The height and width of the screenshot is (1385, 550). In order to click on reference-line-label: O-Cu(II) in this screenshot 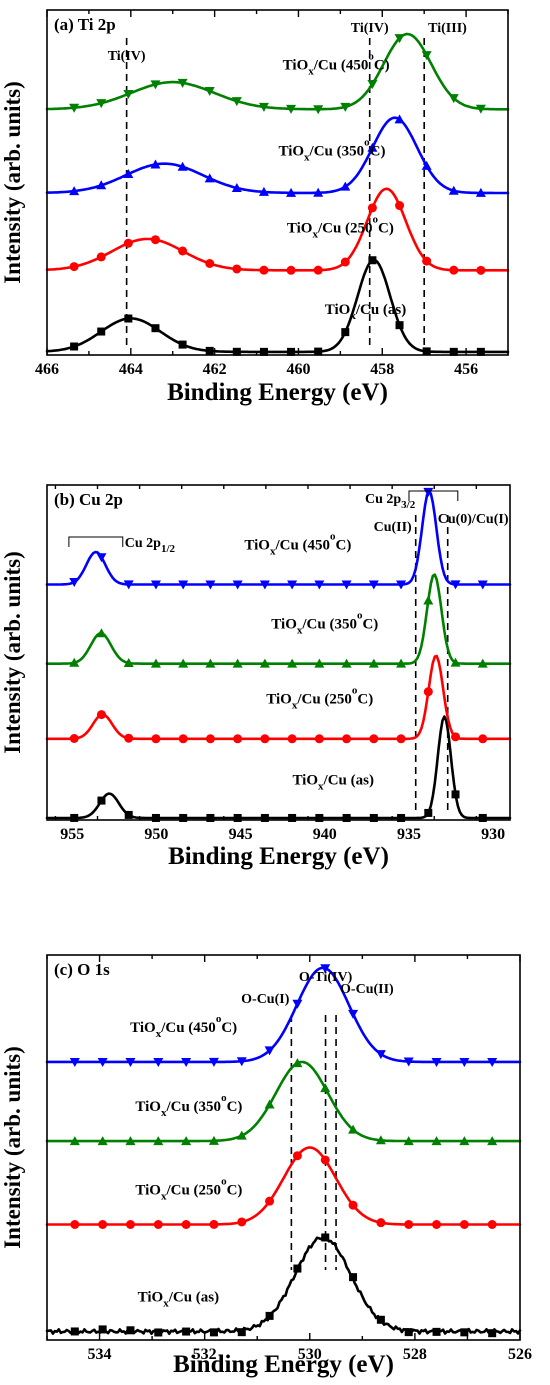, I will do `click(367, 989)`.